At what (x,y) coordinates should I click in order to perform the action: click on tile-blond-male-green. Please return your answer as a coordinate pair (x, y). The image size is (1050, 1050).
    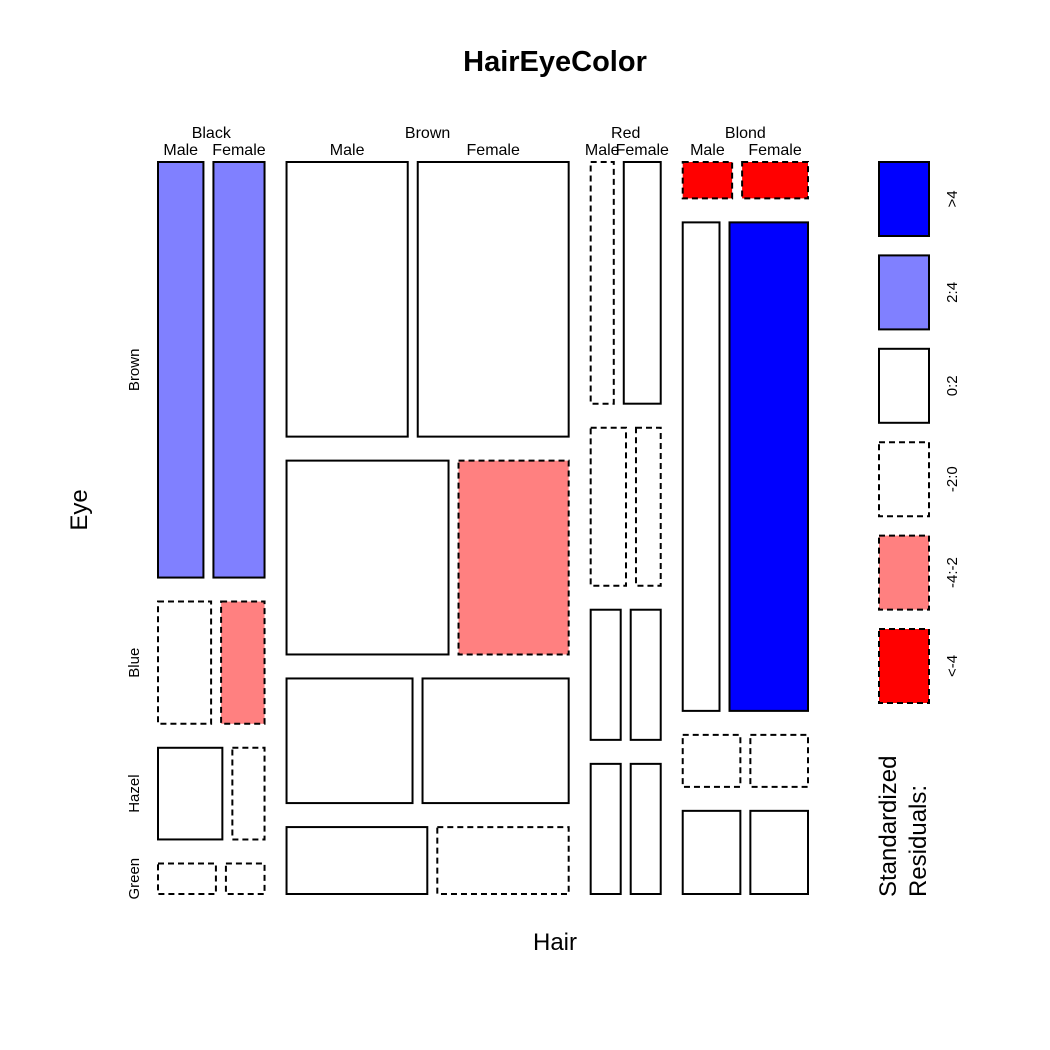
    Looking at the image, I should click on (711, 852).